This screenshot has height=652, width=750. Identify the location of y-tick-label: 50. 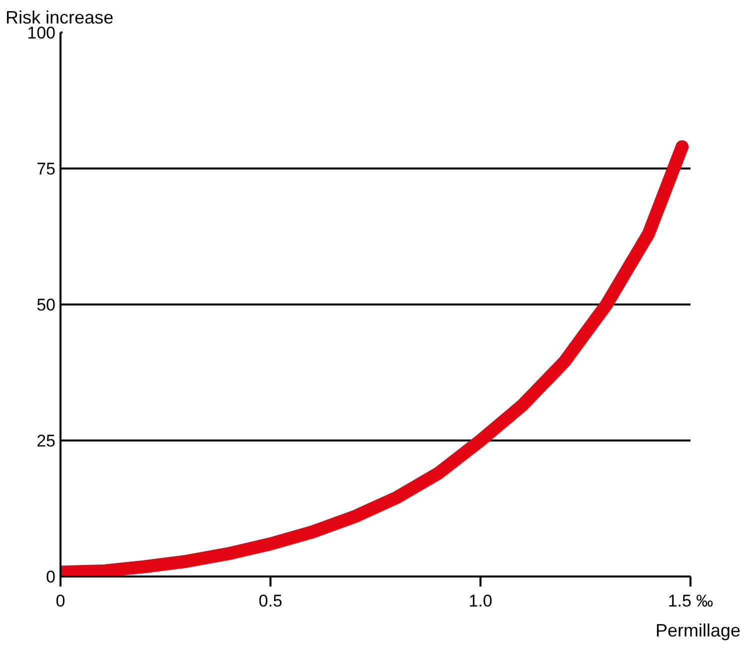
(46, 305).